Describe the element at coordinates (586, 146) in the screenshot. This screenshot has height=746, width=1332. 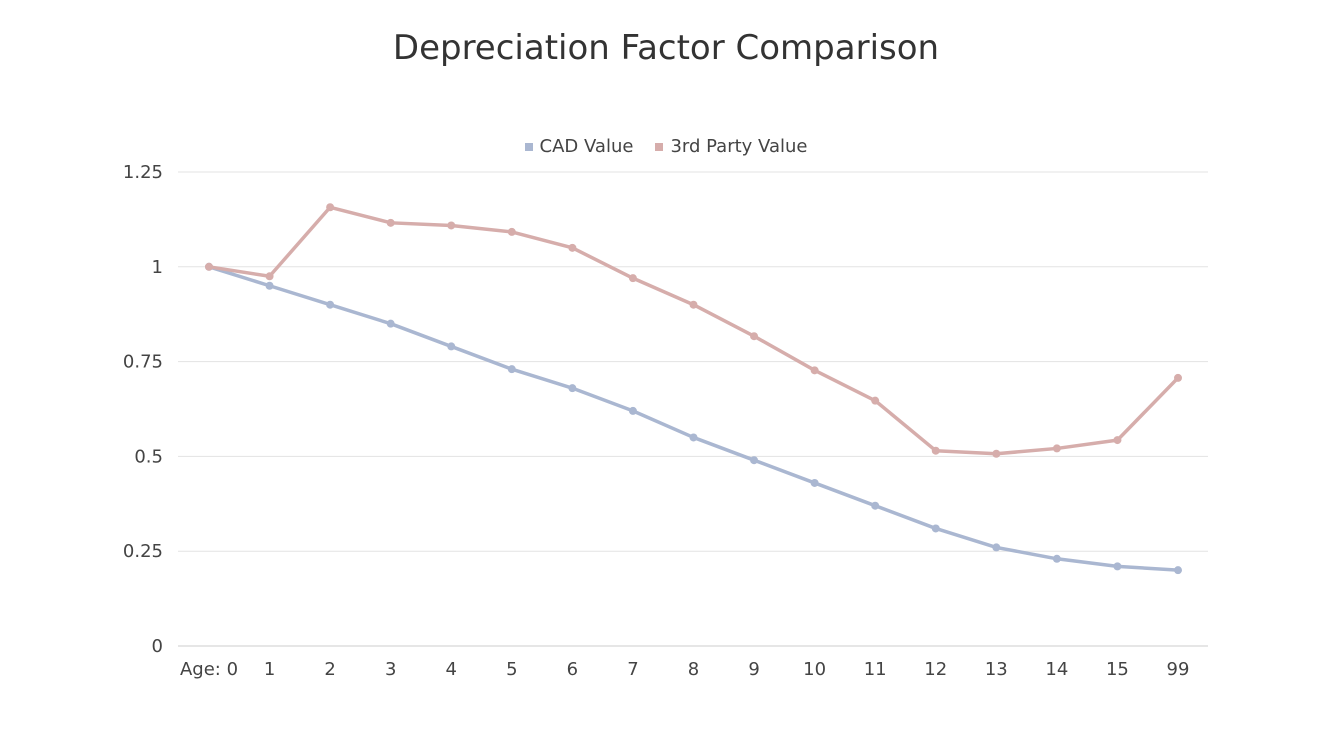
I see `legend-label-cad: CAD Value` at that location.